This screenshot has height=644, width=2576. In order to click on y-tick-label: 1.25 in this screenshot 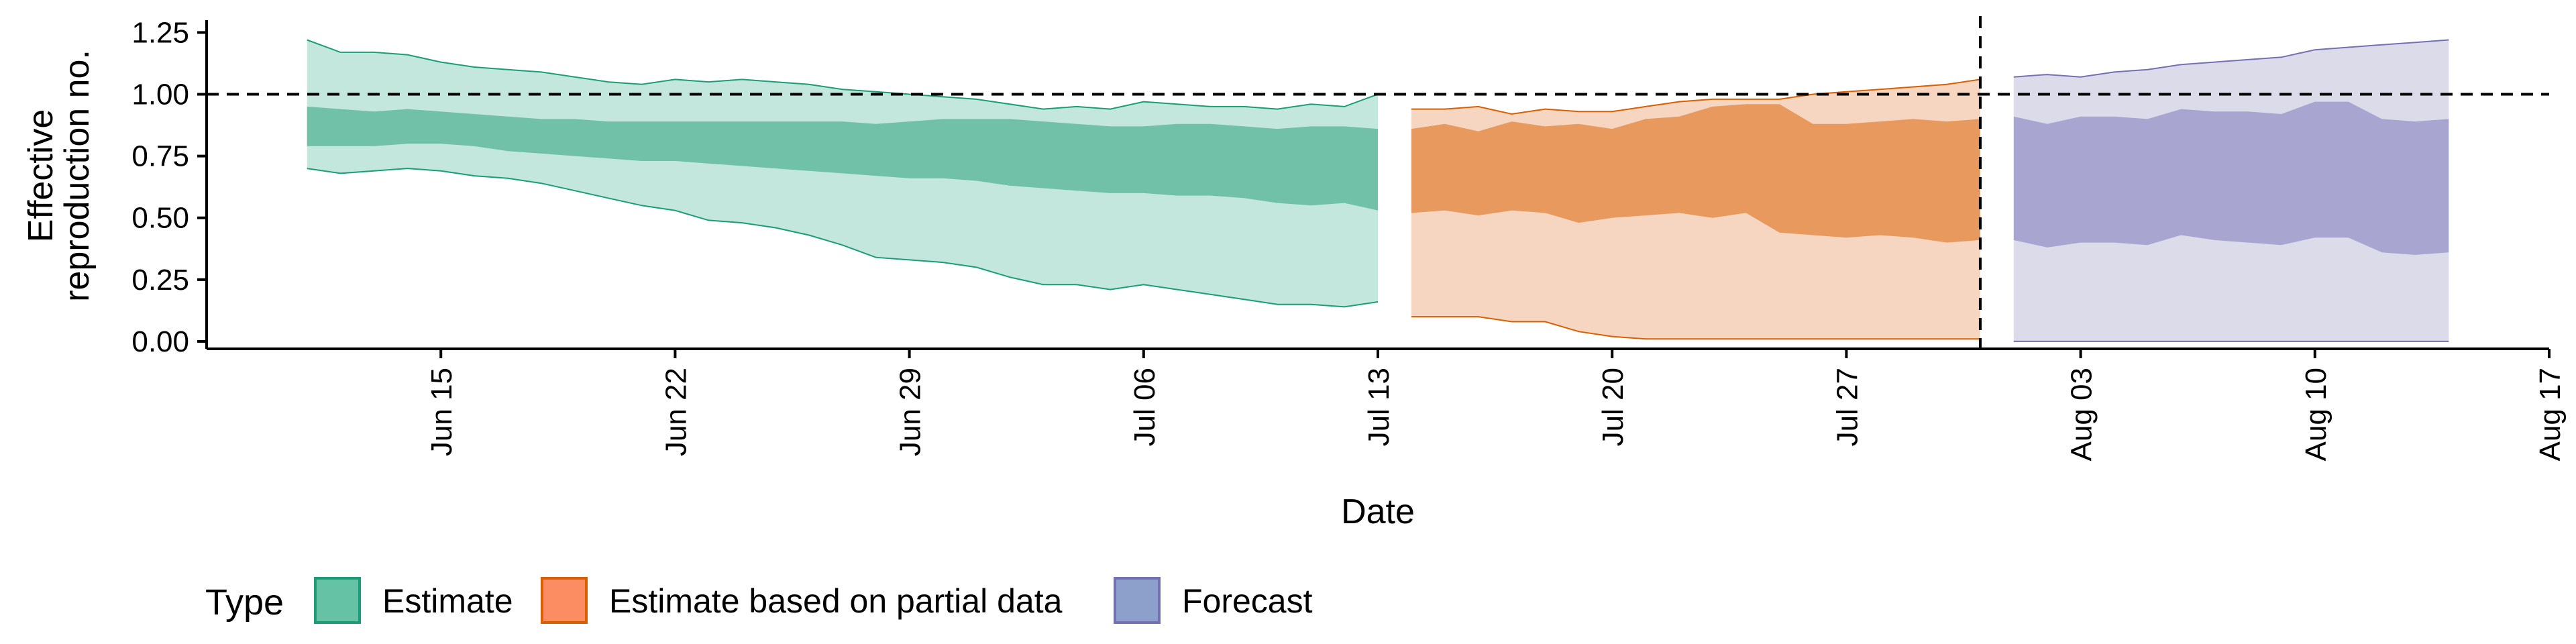, I will do `click(160, 32)`.